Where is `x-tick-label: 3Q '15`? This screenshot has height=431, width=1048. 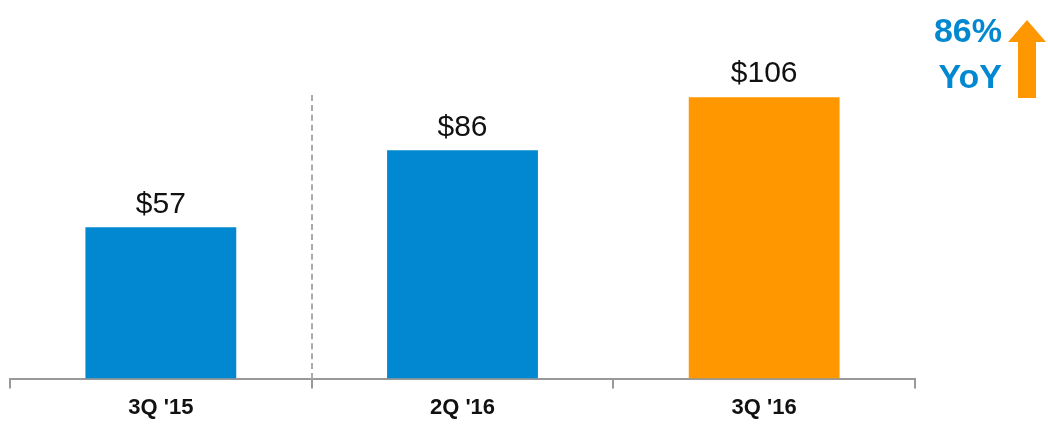 x-tick-label: 3Q '15 is located at coordinates (161, 406).